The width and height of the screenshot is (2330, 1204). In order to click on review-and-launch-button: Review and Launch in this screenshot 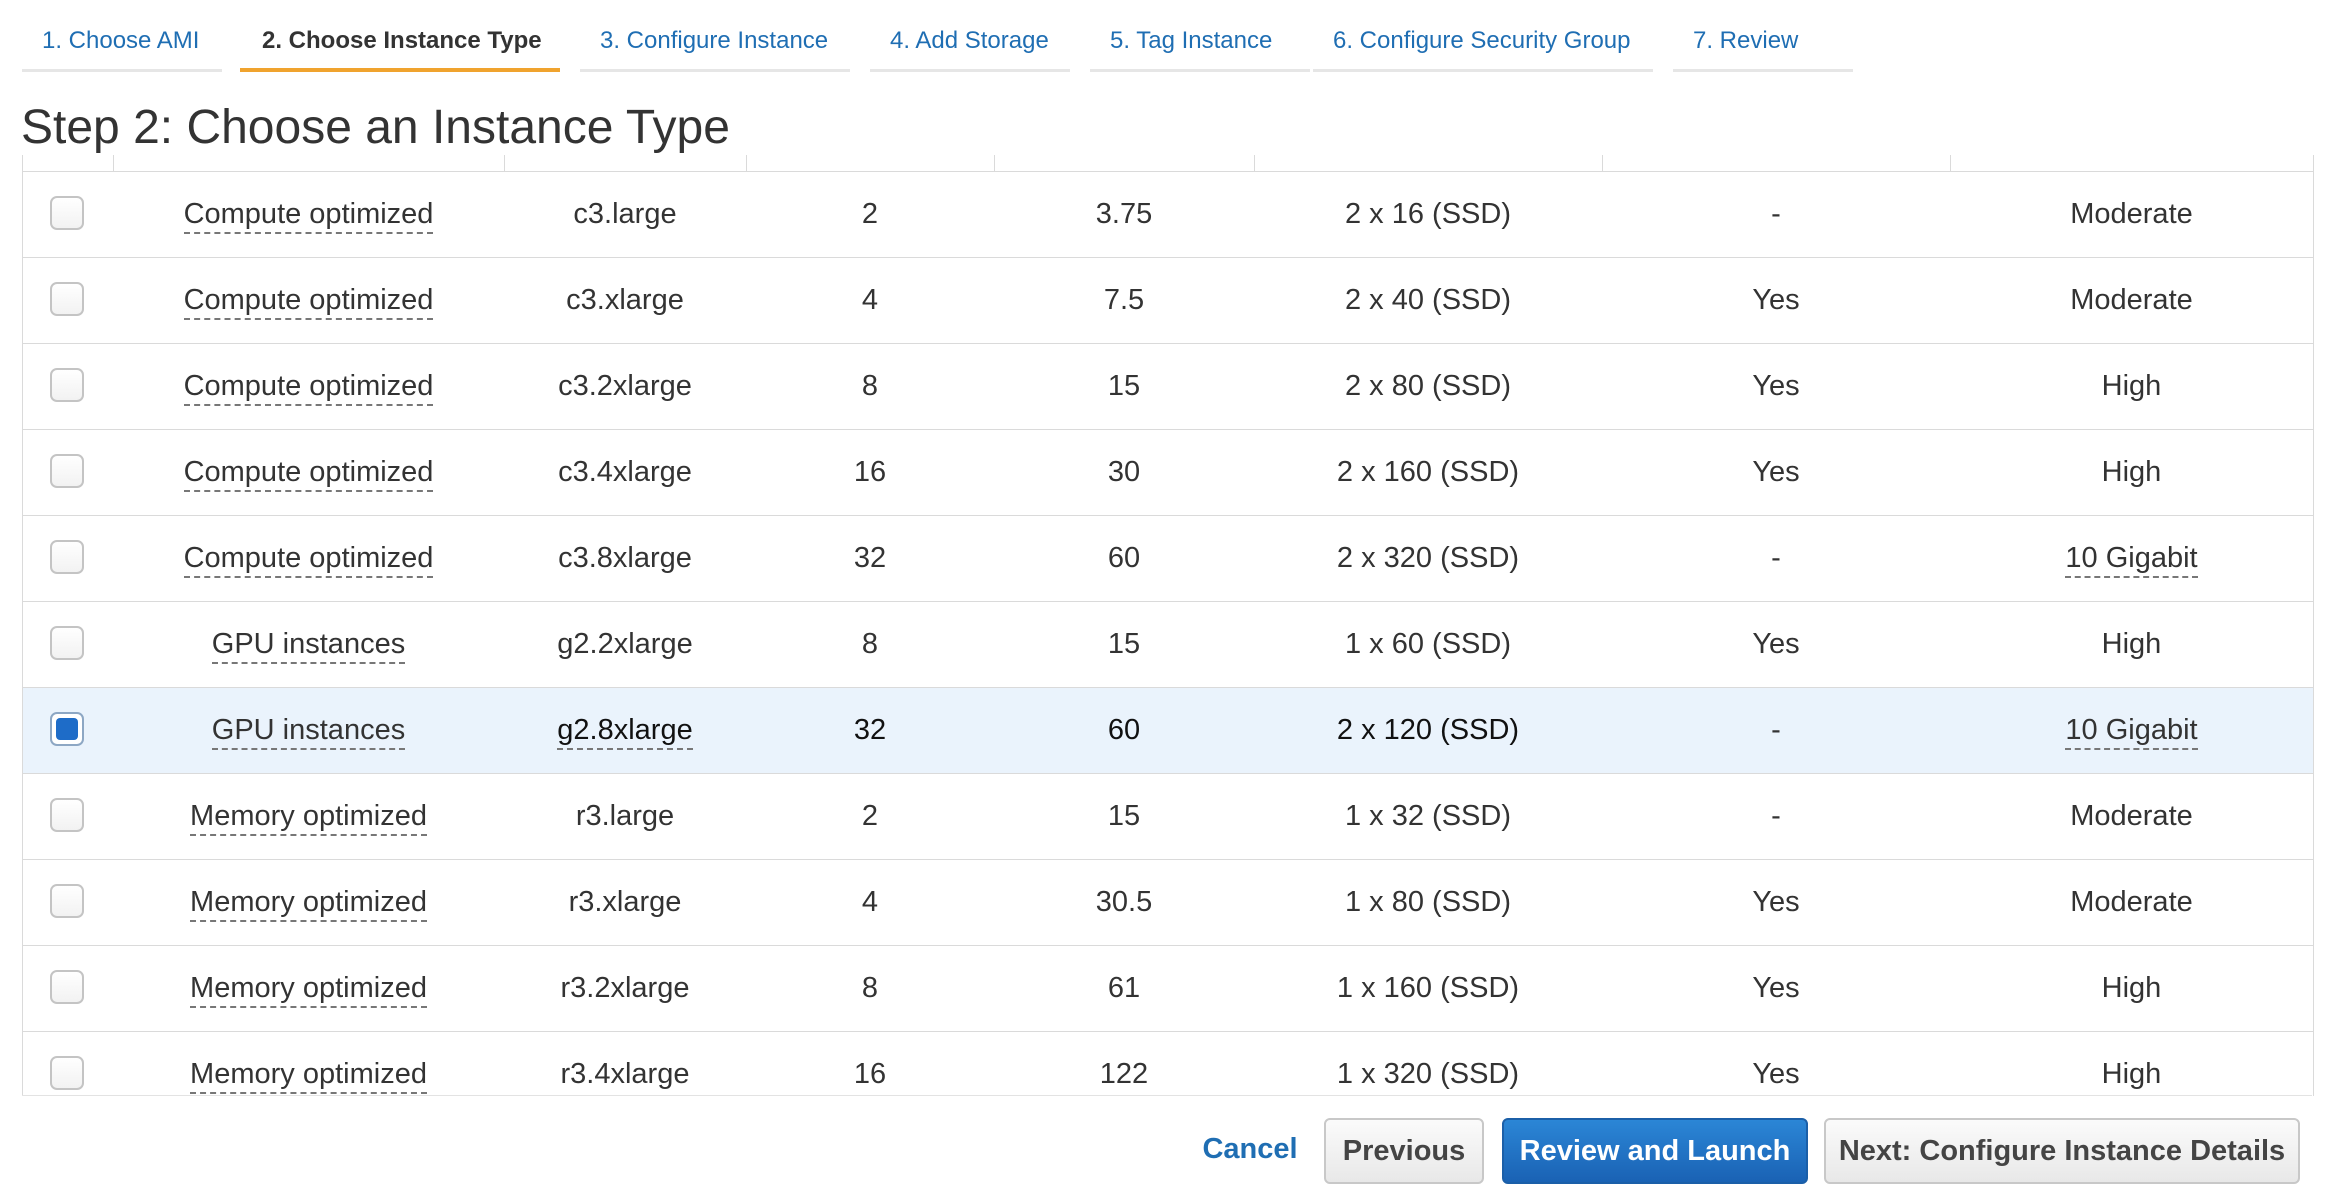, I will do `click(1655, 1151)`.